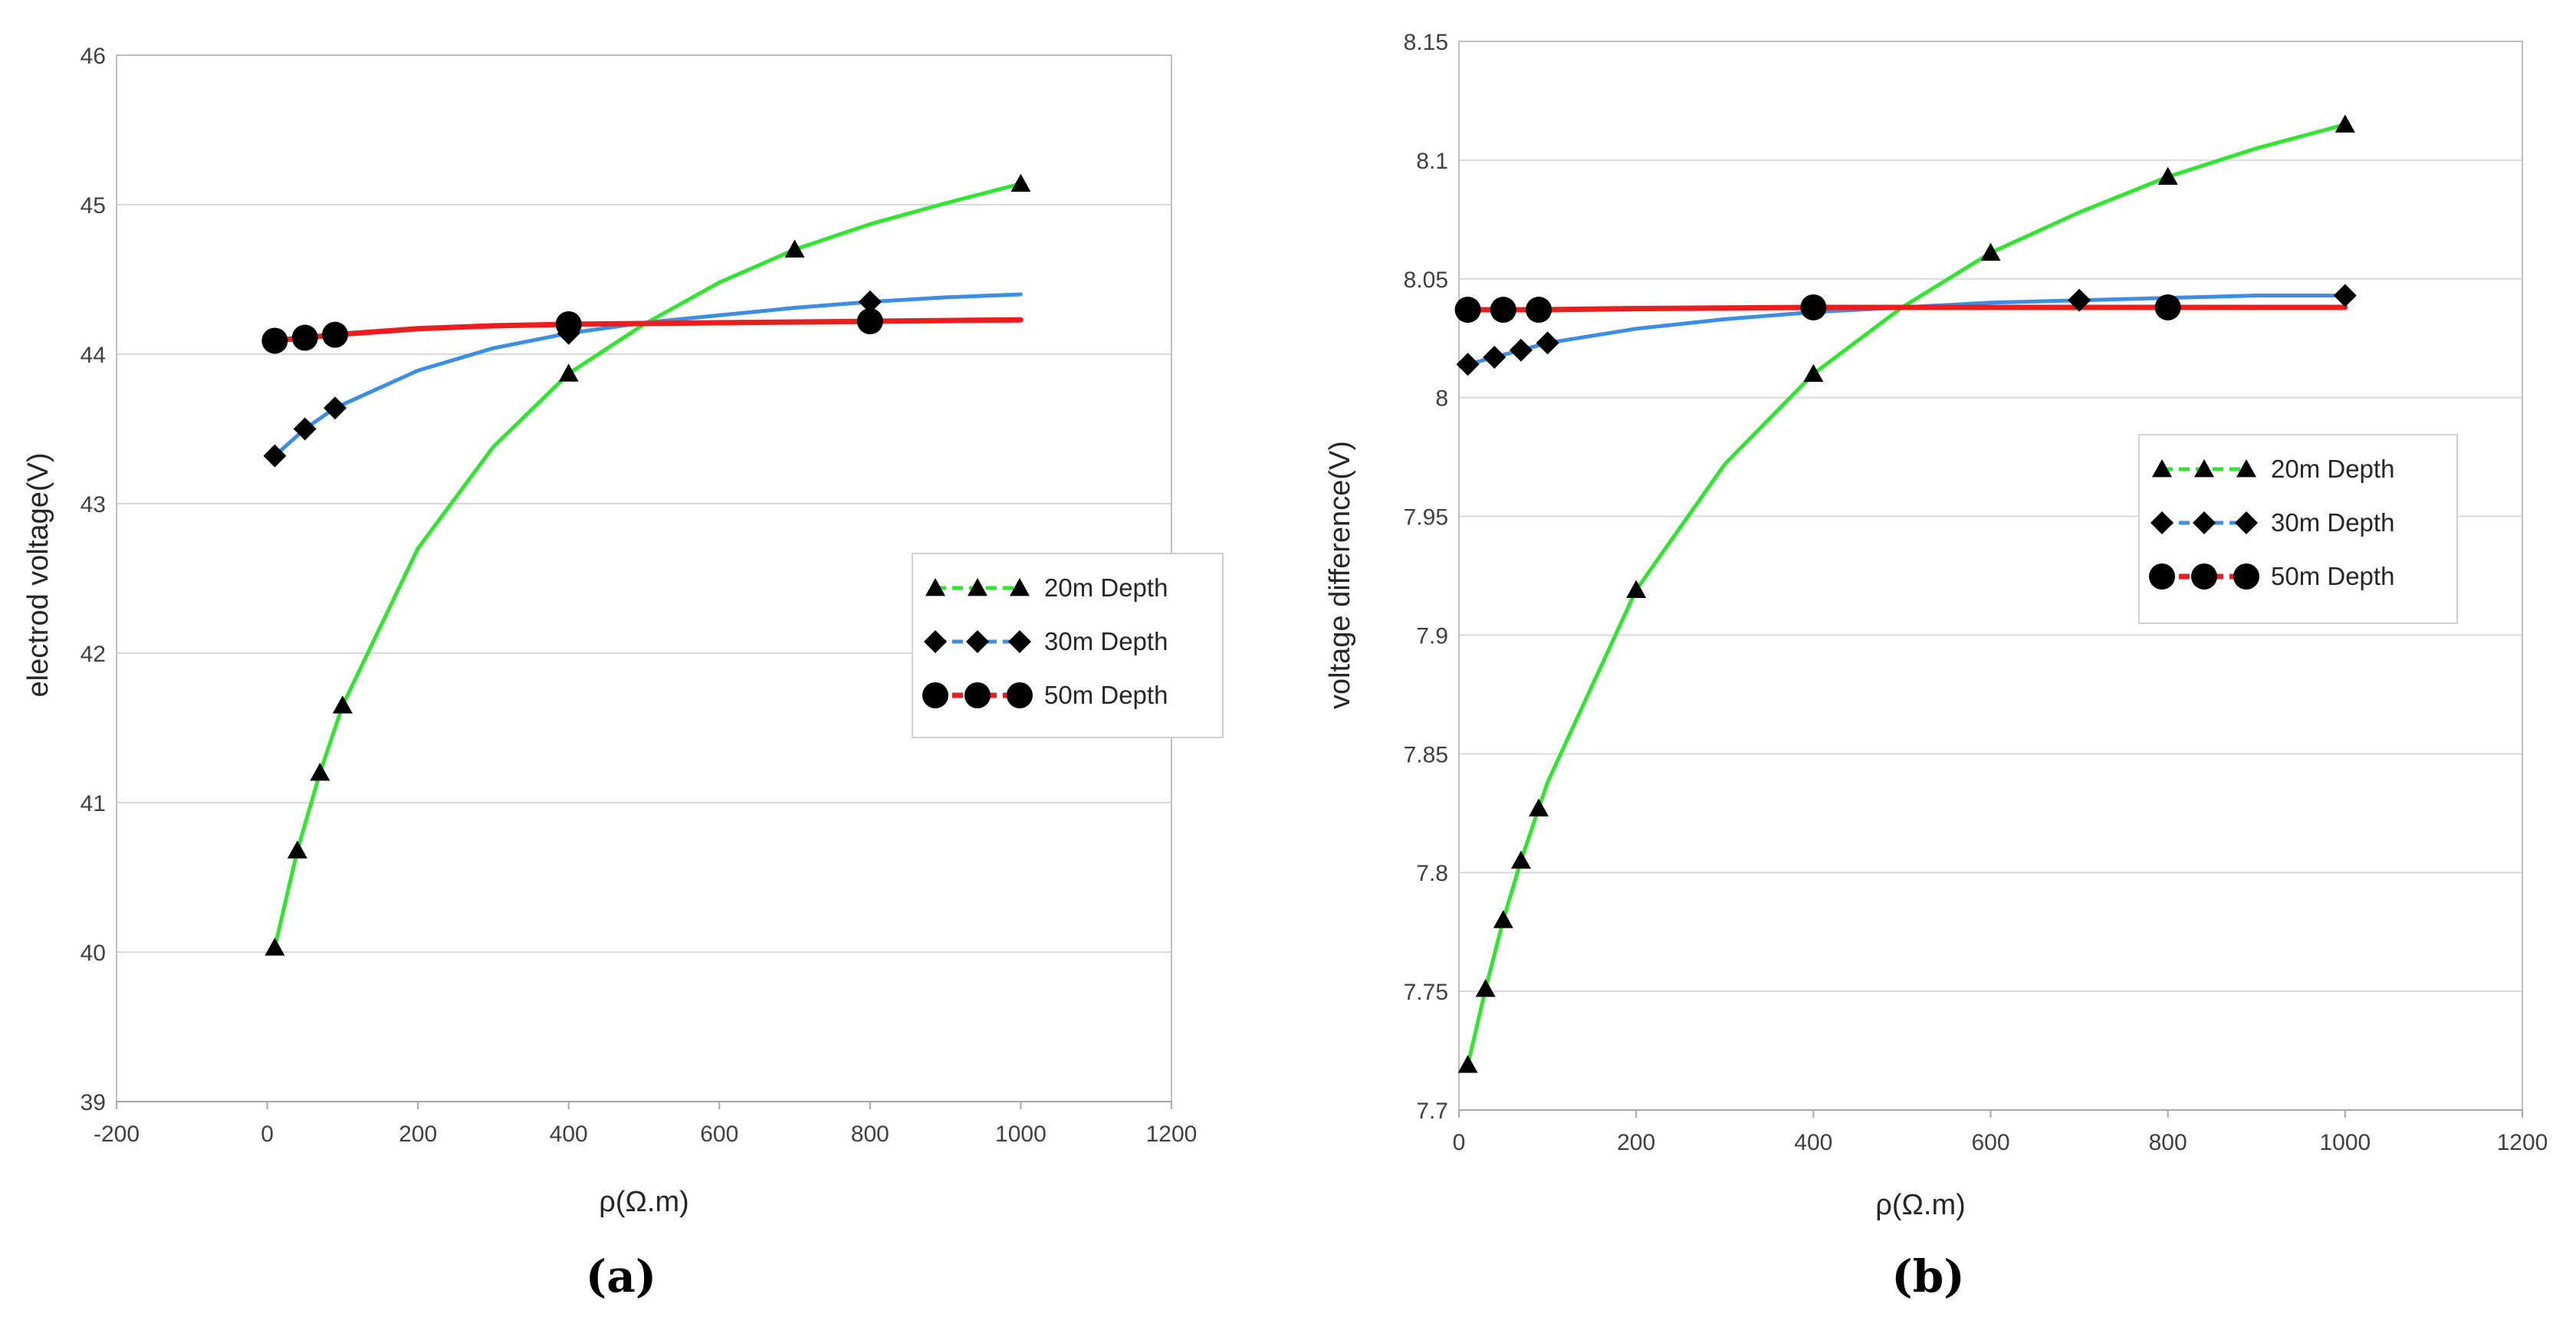 The width and height of the screenshot is (2576, 1327). I want to click on y-tick-label: 7.9, so click(1432, 636).